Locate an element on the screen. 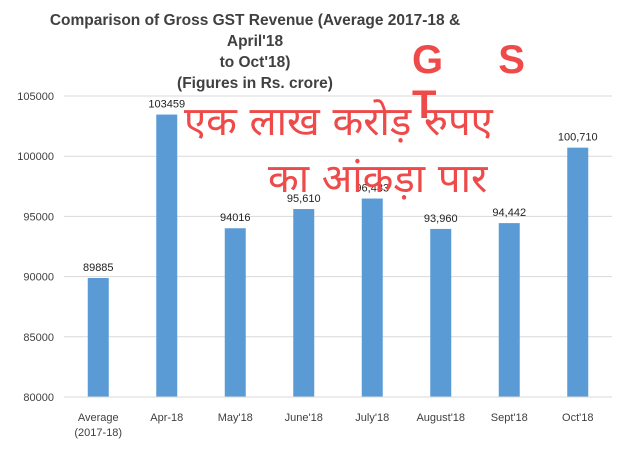  data-label: 94,442 is located at coordinates (509, 213).